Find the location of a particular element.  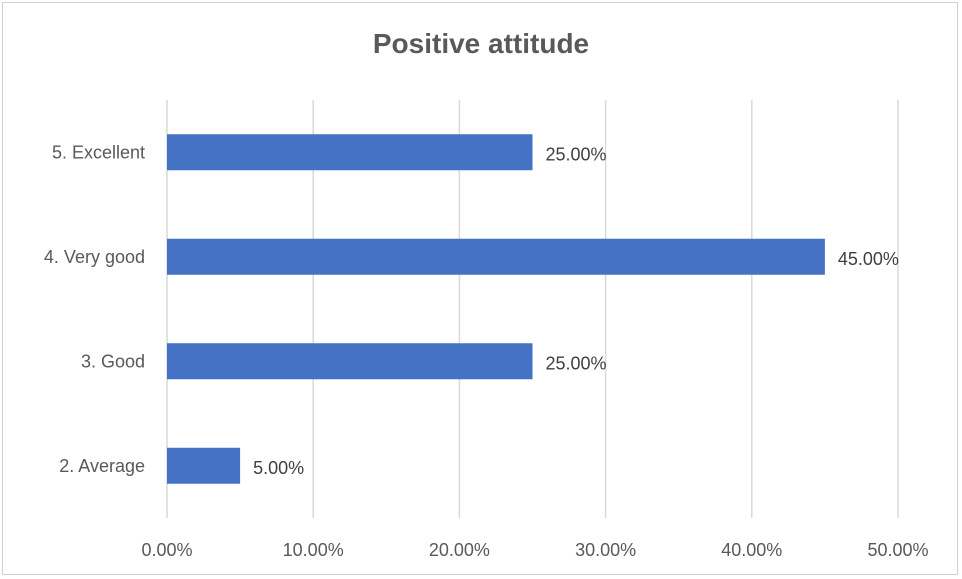

x-tick-label: 40.00% is located at coordinates (751, 550).